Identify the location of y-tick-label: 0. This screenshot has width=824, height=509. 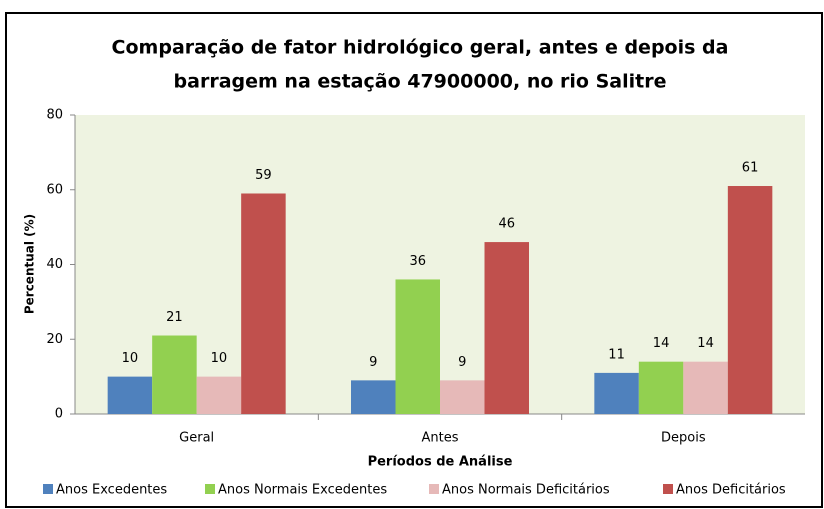
(59, 414).